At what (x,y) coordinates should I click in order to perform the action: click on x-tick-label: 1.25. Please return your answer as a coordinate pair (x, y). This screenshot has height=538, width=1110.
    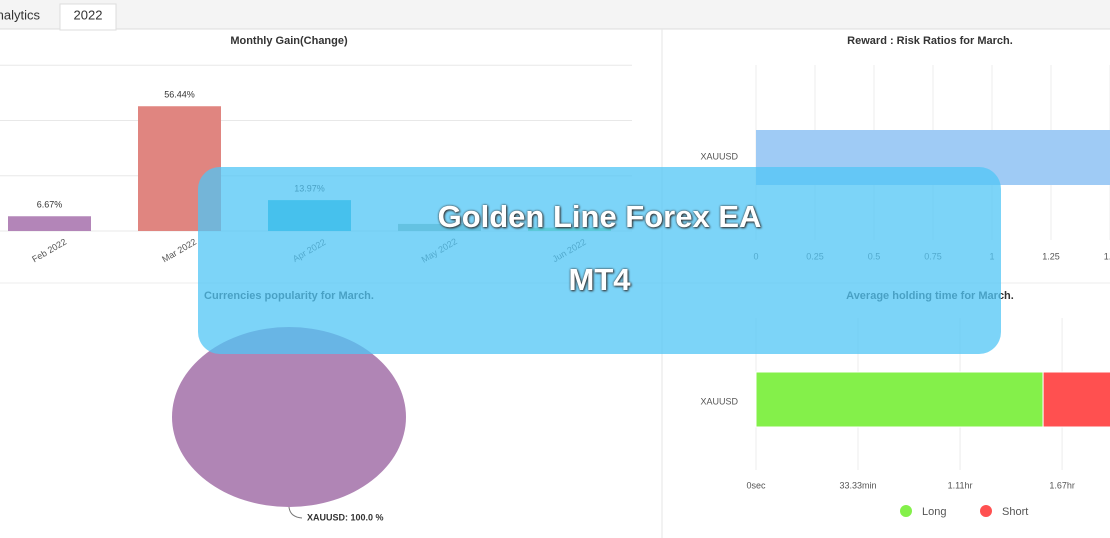
    Looking at the image, I should click on (1051, 256).